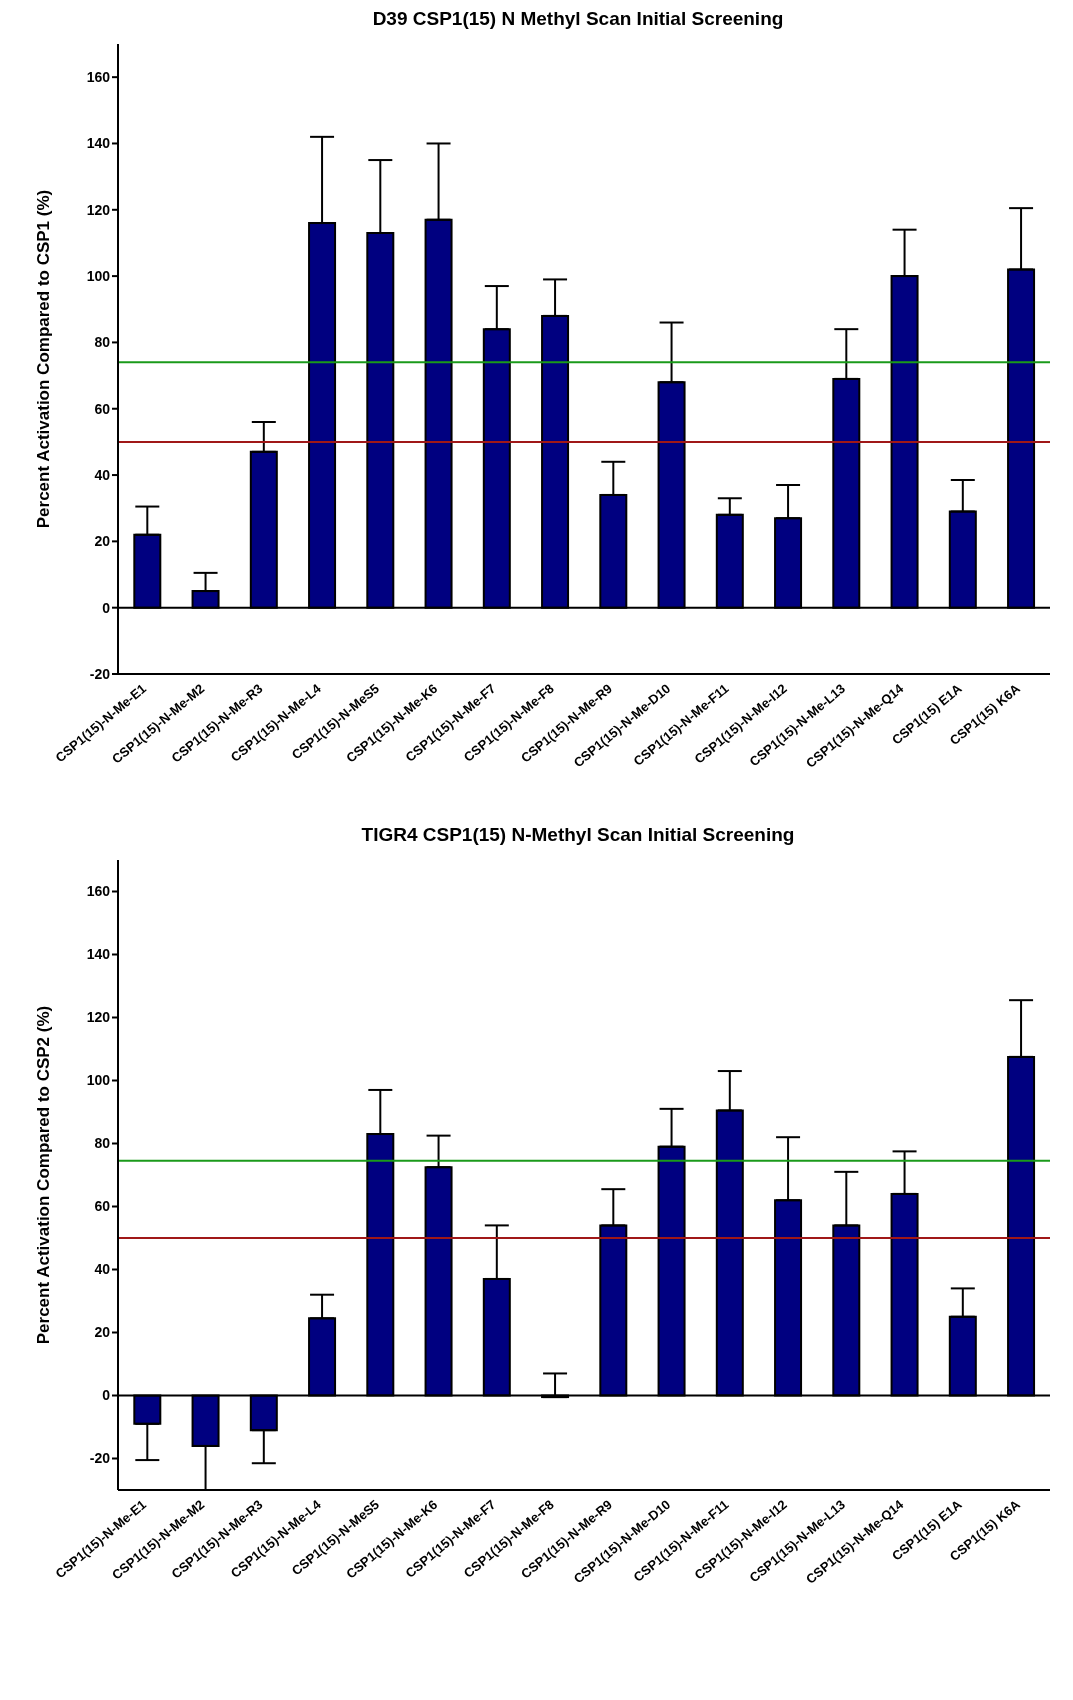 The width and height of the screenshot is (1073, 1700). I want to click on chart-title: D39 CSP1(15) N Methyl Scan Initial Screening, so click(578, 19).